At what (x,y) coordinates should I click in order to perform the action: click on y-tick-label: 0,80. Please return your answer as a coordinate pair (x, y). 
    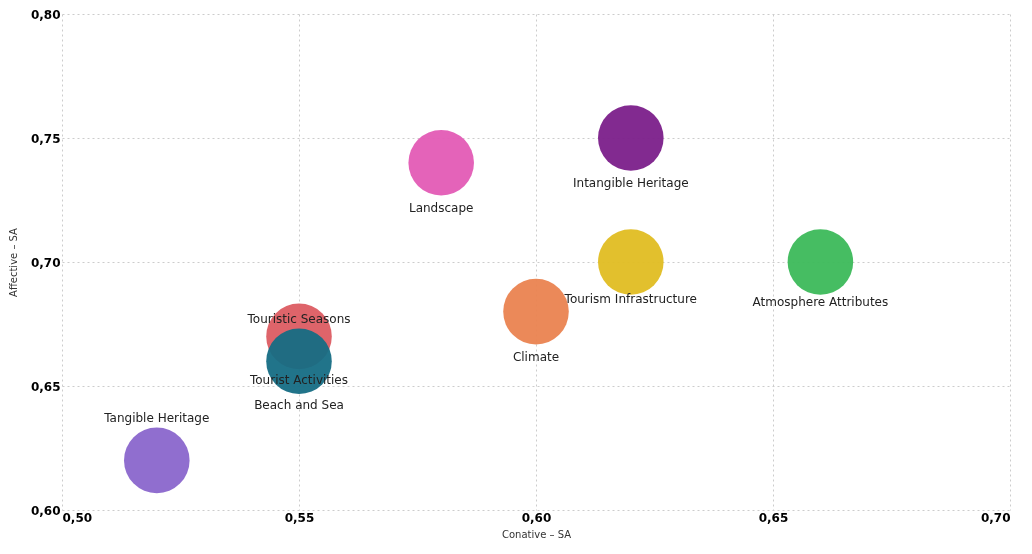
    Looking at the image, I should click on (45, 14).